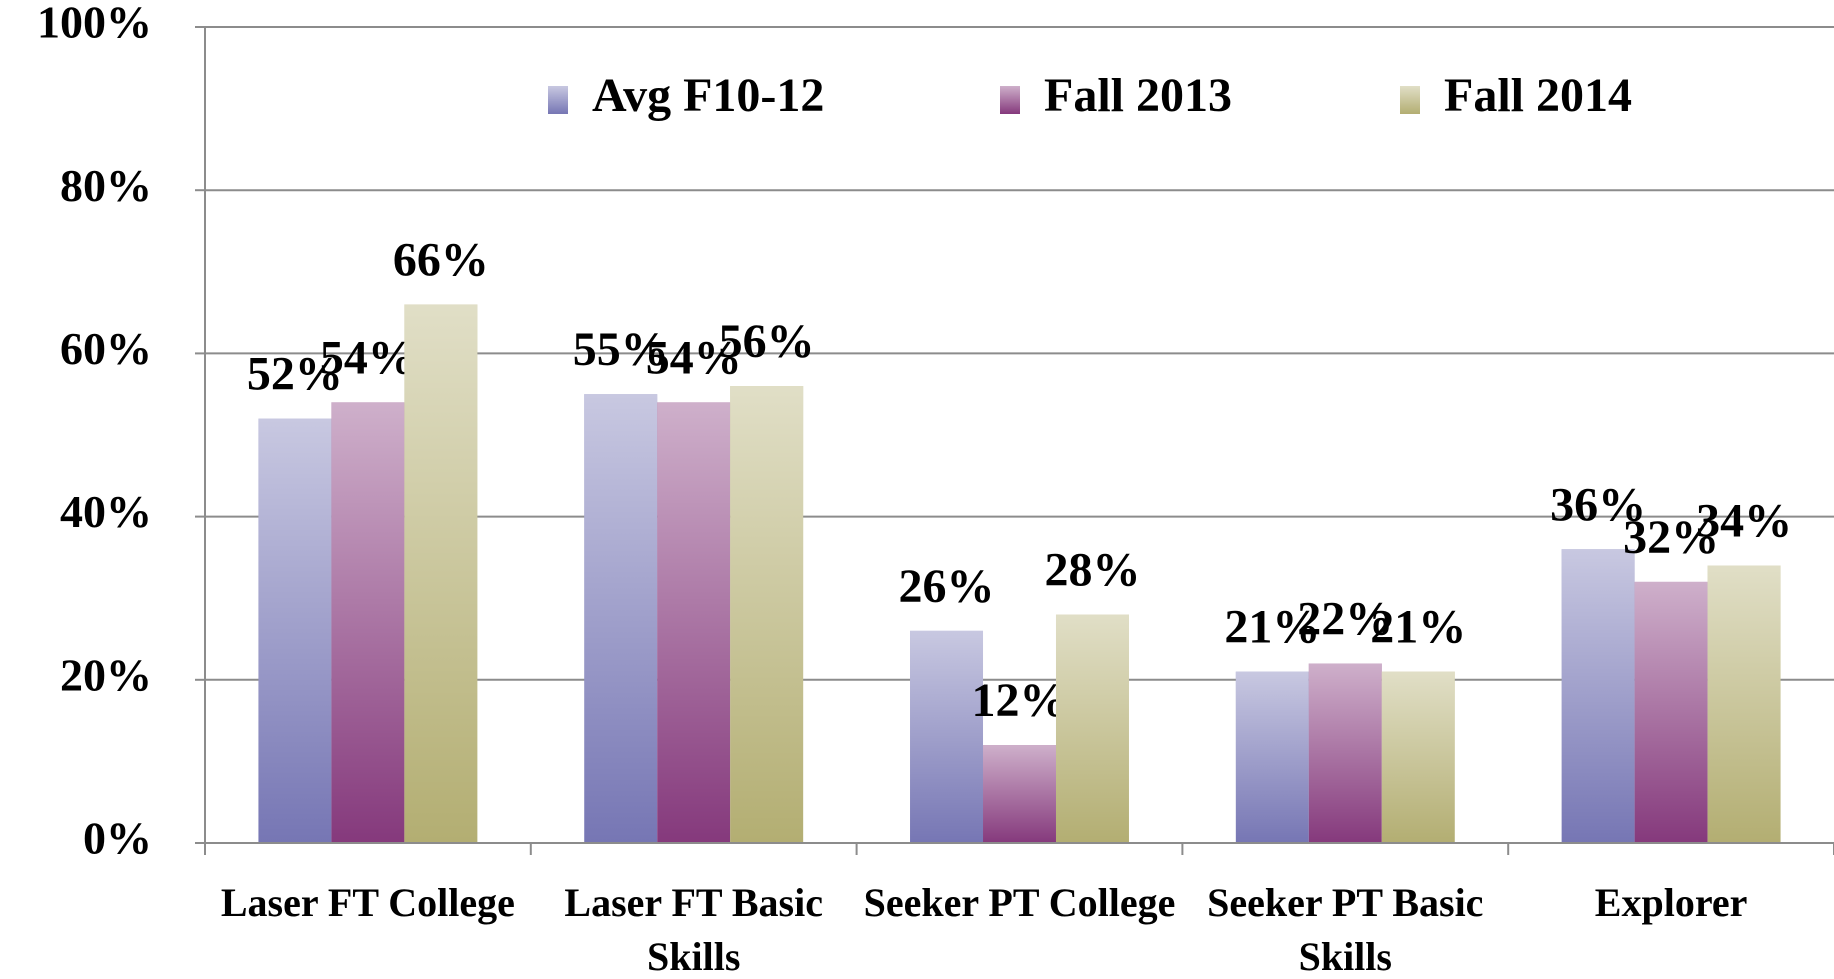  I want to click on y-tick-label: 60%, so click(106, 348).